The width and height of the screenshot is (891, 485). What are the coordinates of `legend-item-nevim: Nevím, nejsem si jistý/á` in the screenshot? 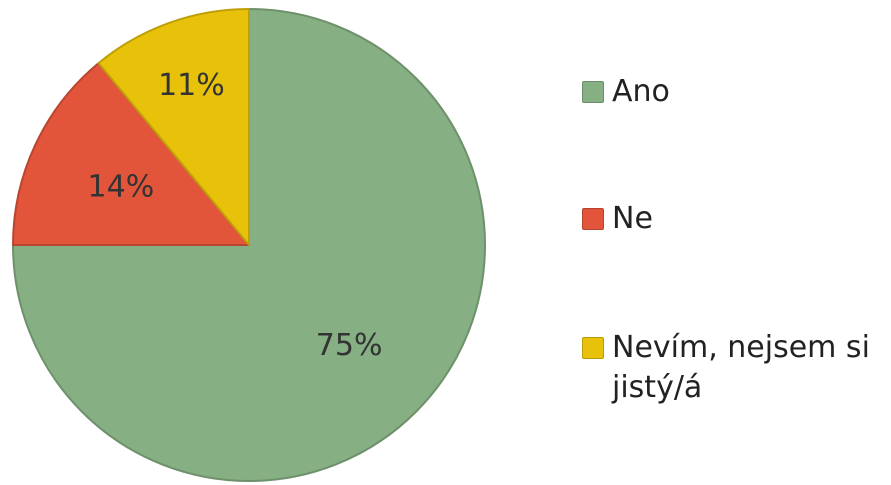 It's located at (732, 368).